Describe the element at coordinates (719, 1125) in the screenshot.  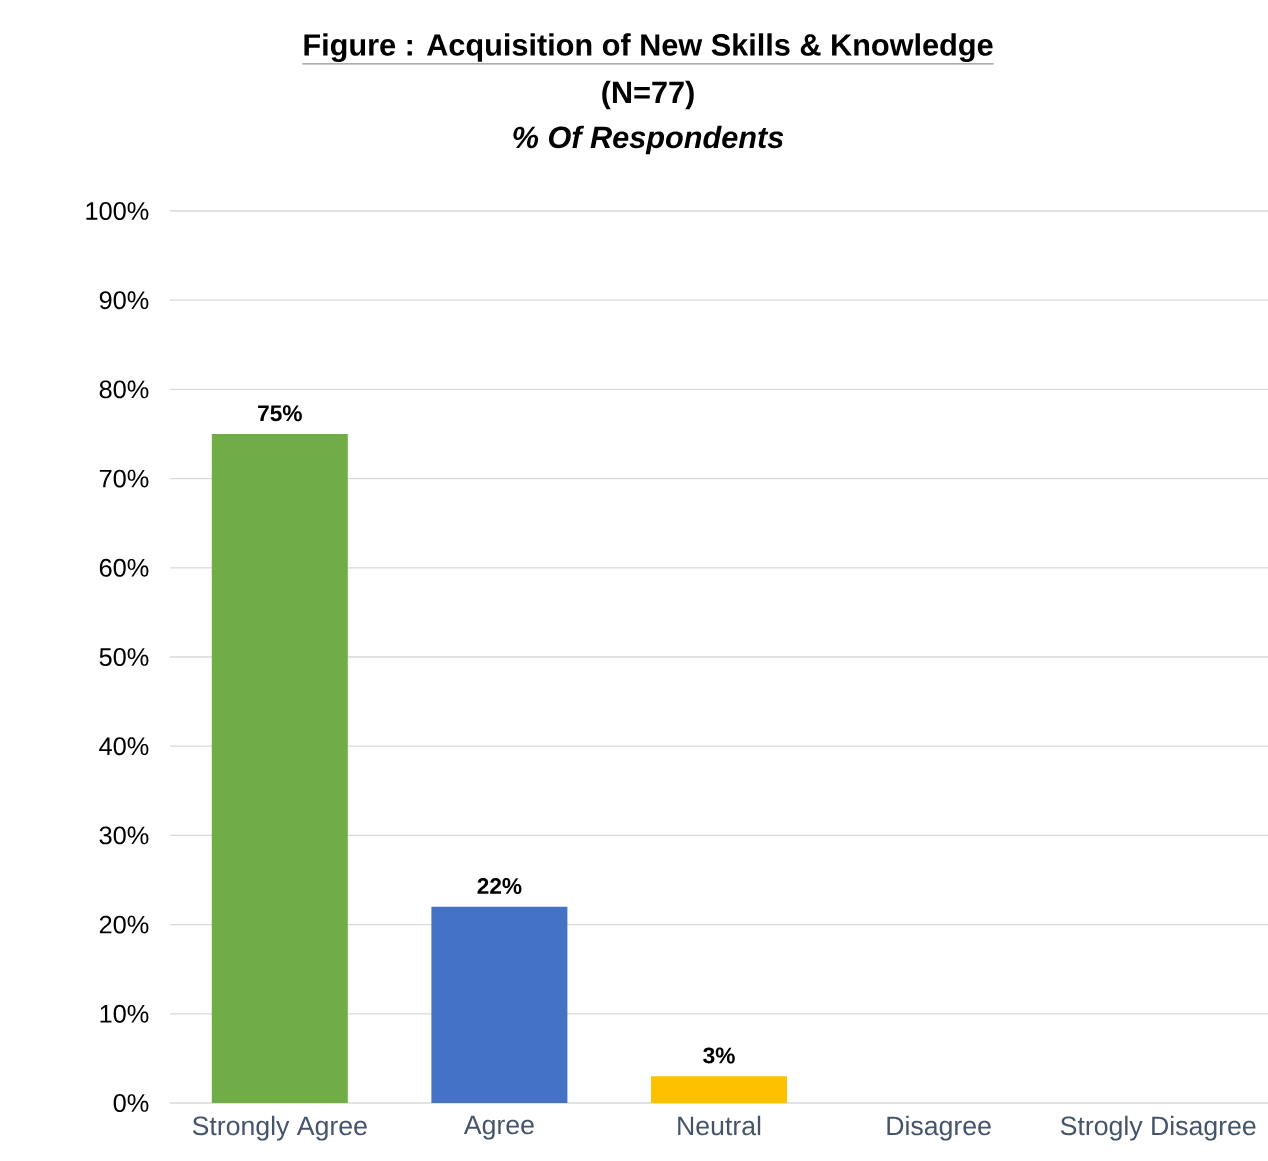
I see `x-tick-label: Neutral` at that location.